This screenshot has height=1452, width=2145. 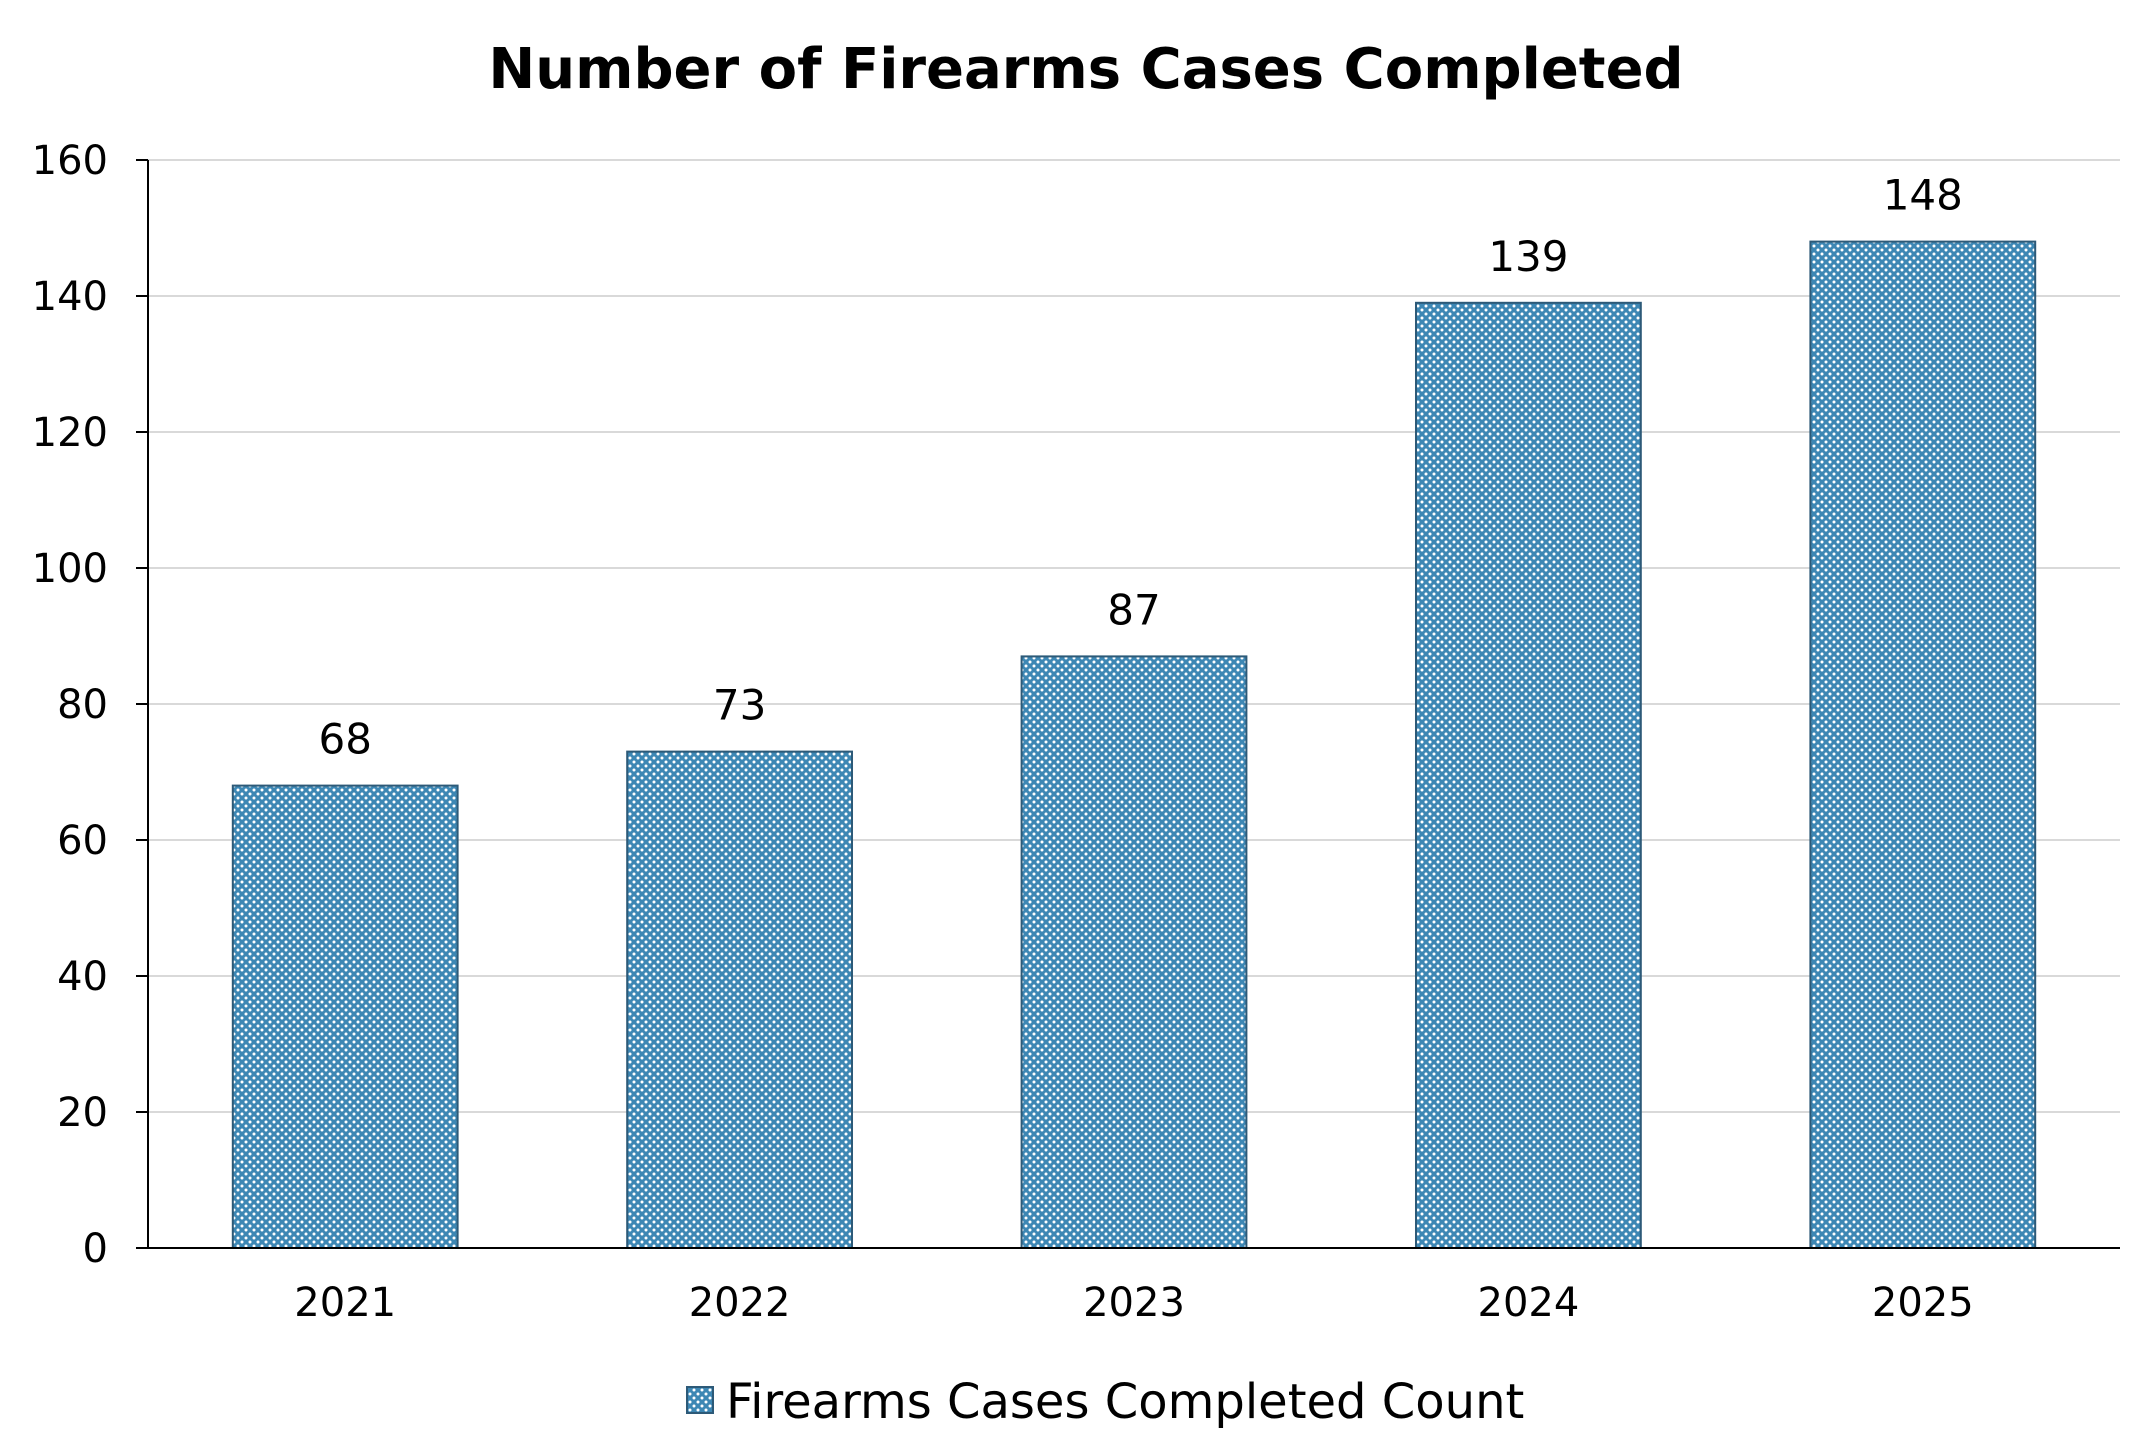 What do you see at coordinates (82, 977) in the screenshot?
I see `y-tick-label: 40` at bounding box center [82, 977].